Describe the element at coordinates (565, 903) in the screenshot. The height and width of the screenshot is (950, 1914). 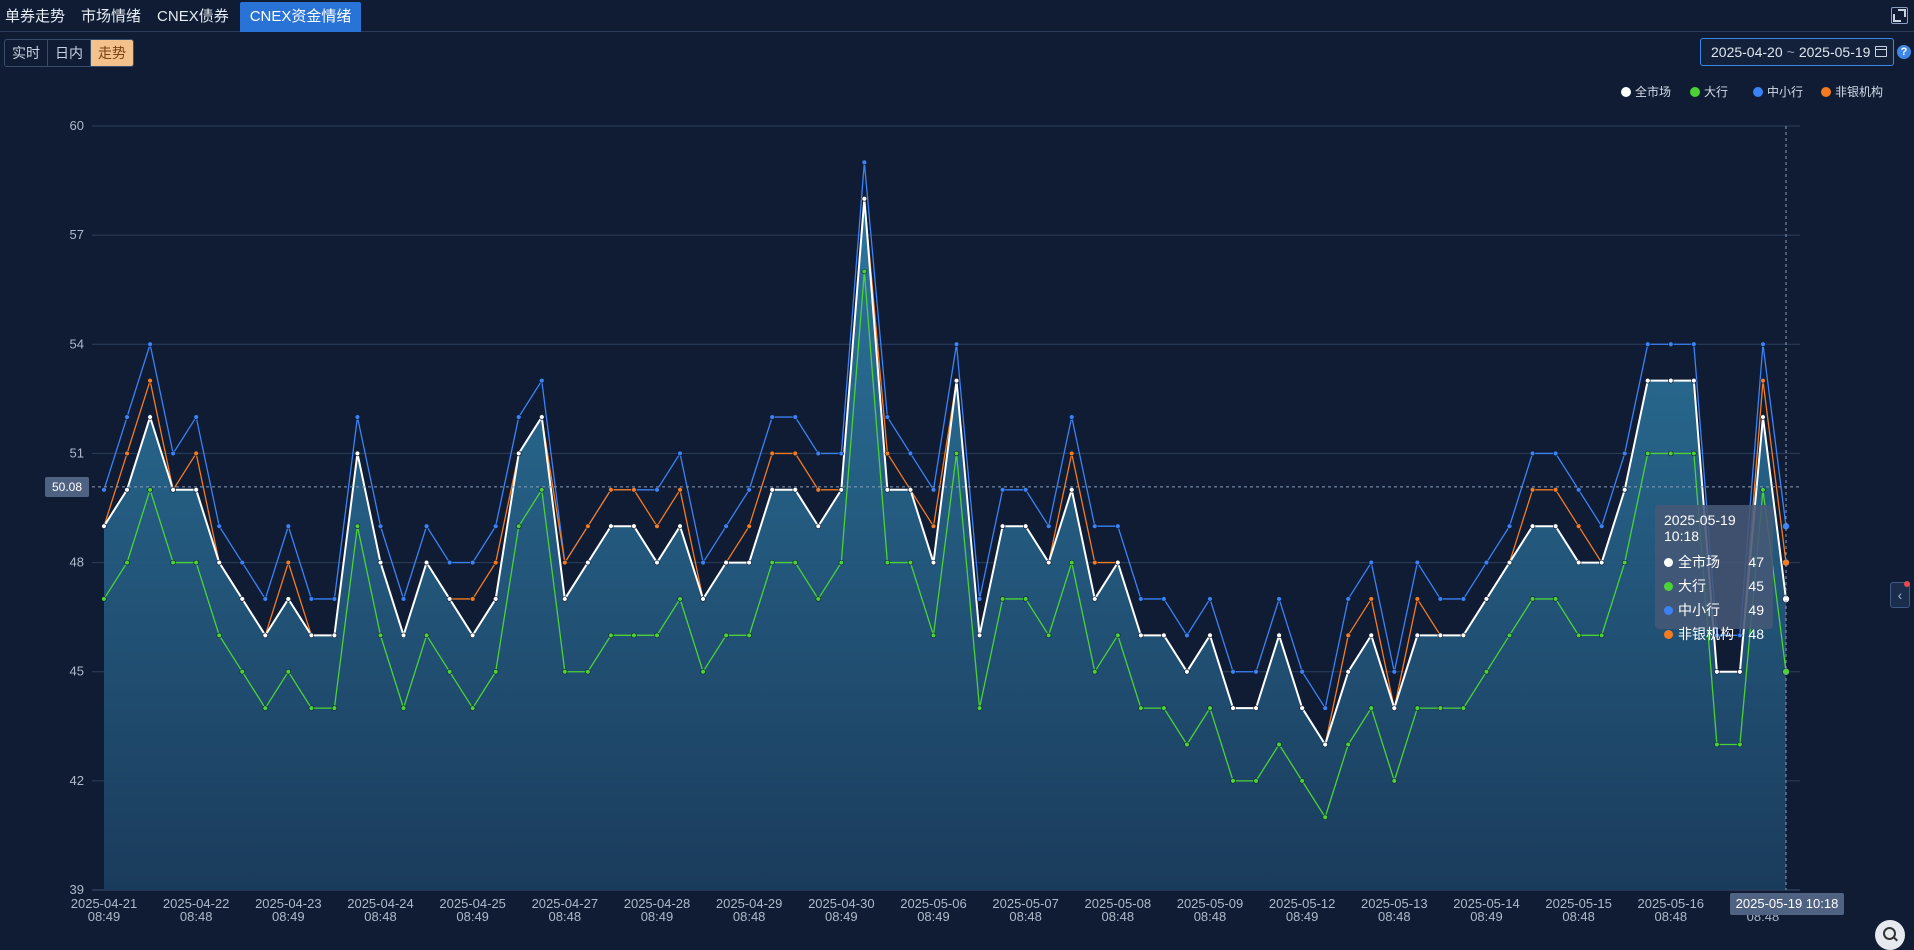
I see `x-tick-label: 2025-04-27` at that location.